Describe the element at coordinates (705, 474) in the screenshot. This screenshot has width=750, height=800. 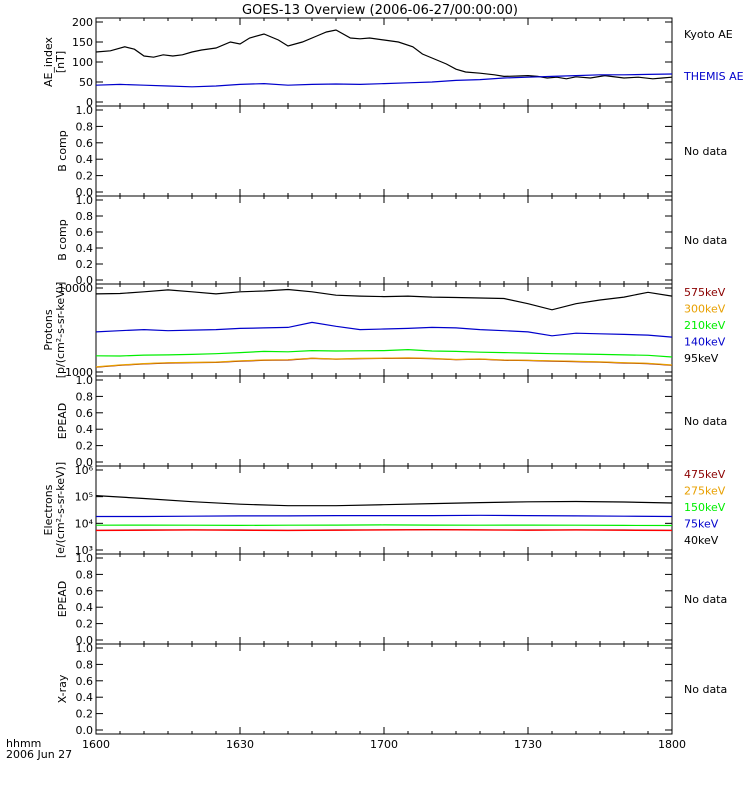
I see `legend-label: 475keV` at that location.